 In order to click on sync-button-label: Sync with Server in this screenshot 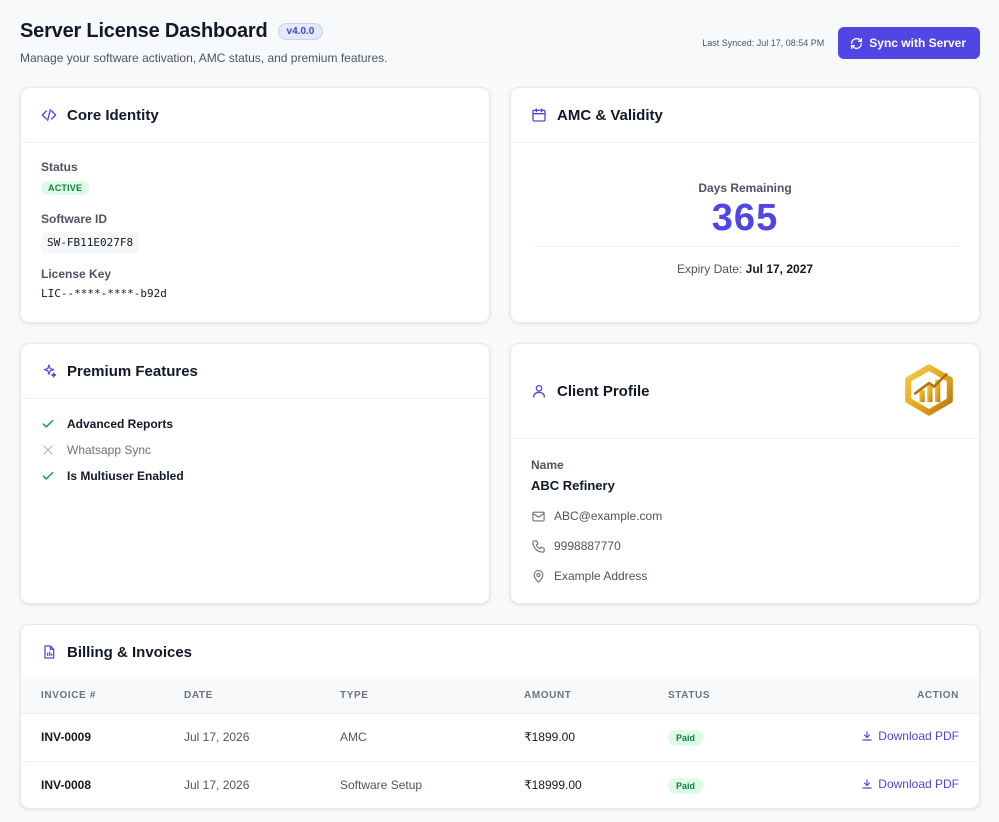, I will do `click(917, 43)`.